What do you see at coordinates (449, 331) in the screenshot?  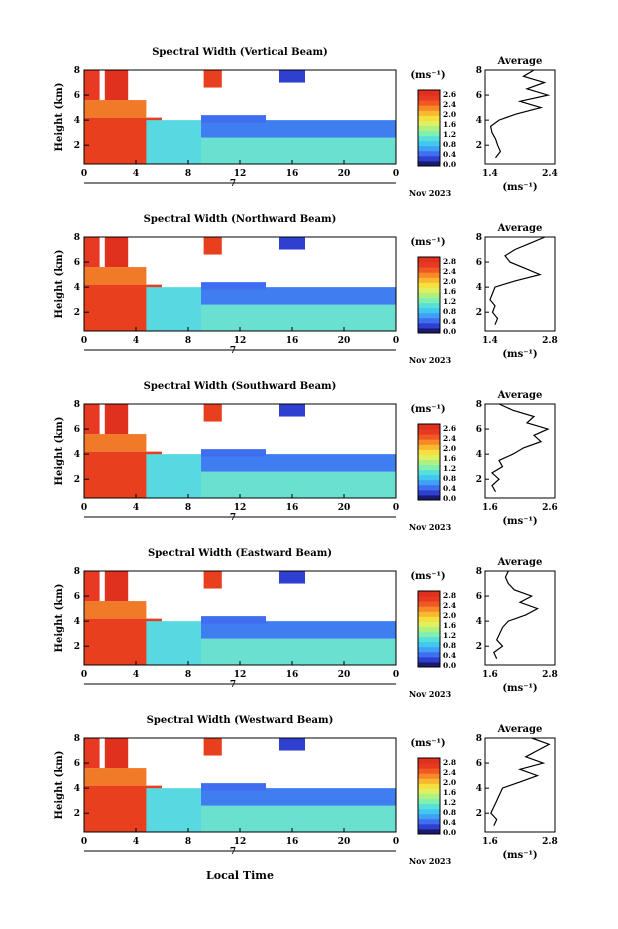 I see `colorbar-tick-label: 0.0` at bounding box center [449, 331].